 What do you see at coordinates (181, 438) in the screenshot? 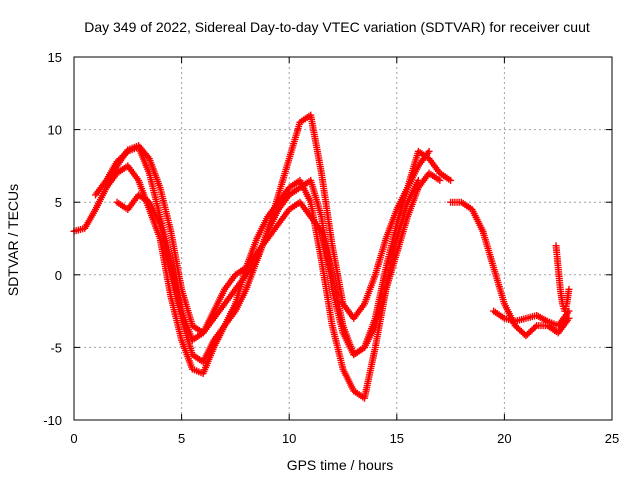
I see `x-tick-label: 5` at bounding box center [181, 438].